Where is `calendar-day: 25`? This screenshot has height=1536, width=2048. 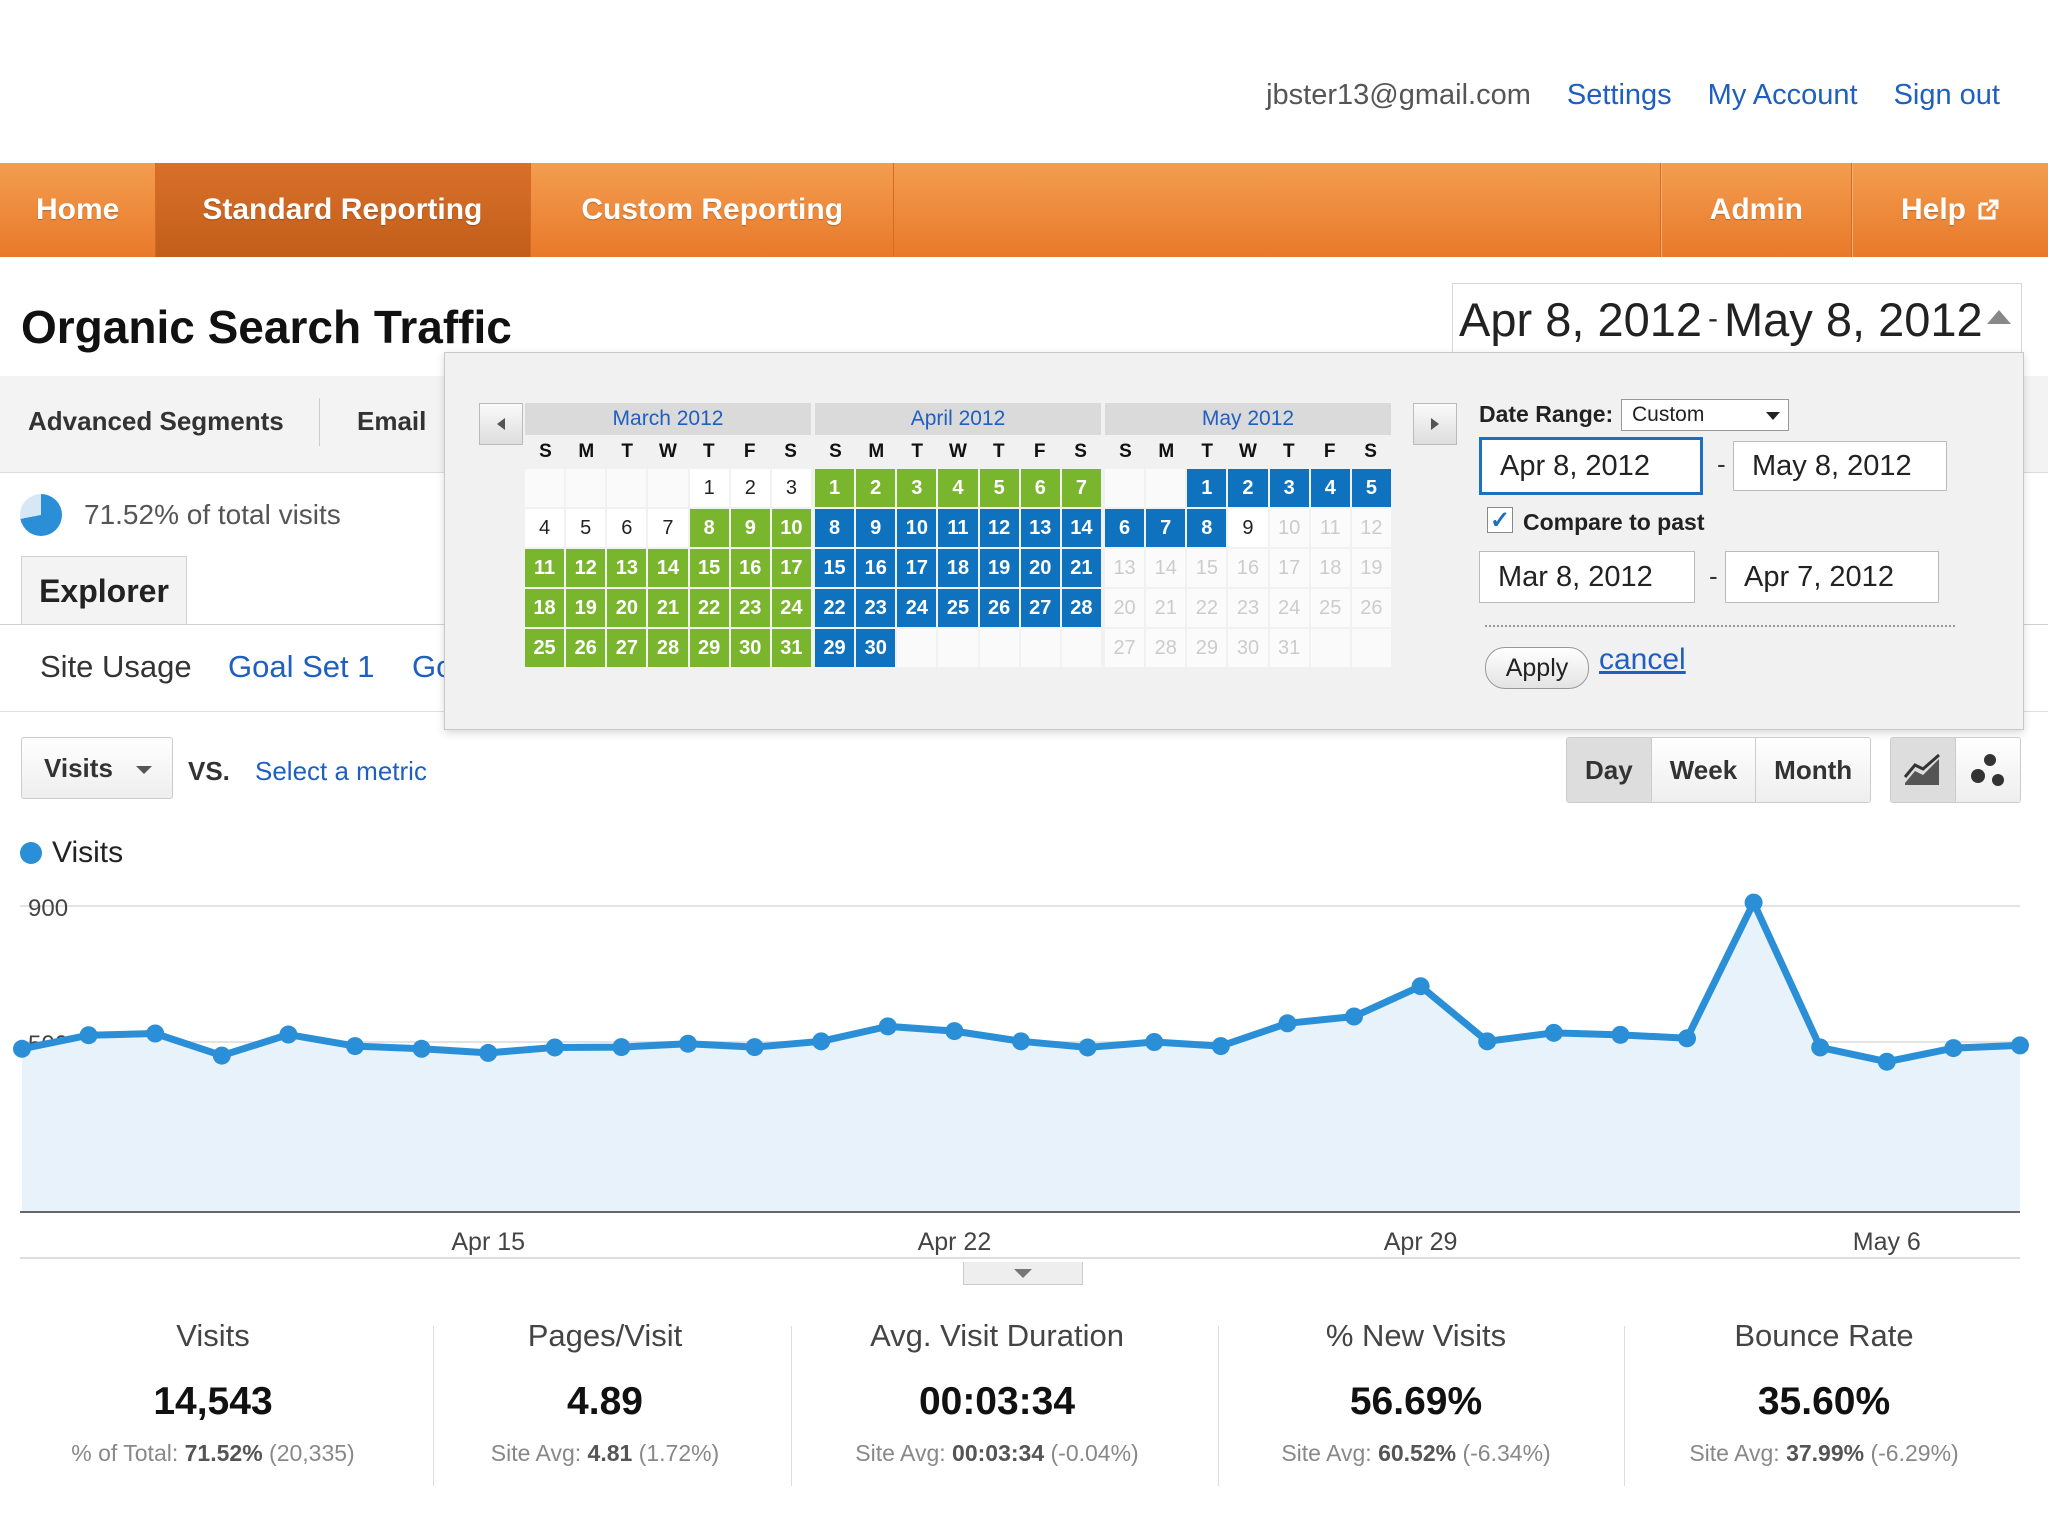
calendar-day: 25 is located at coordinates (545, 648).